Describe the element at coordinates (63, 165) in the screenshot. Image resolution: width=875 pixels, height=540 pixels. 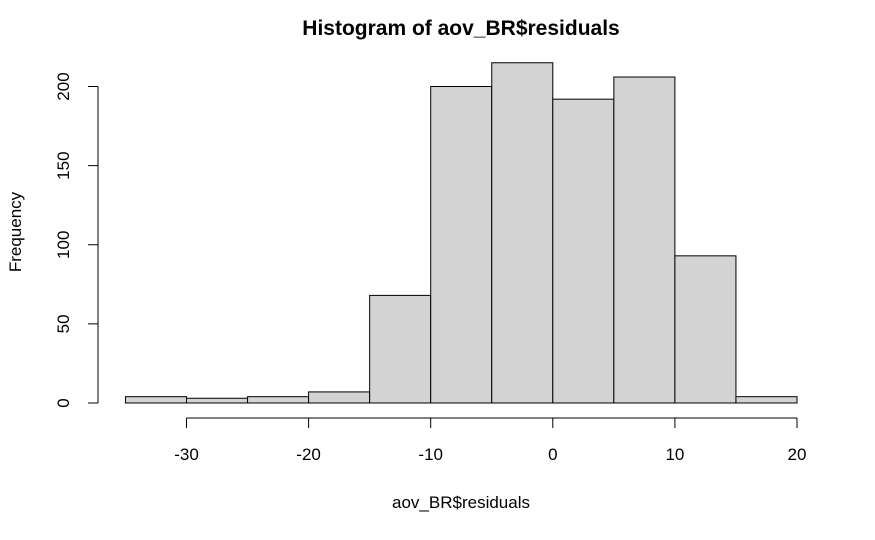
I see `y-tick-label: 150` at that location.